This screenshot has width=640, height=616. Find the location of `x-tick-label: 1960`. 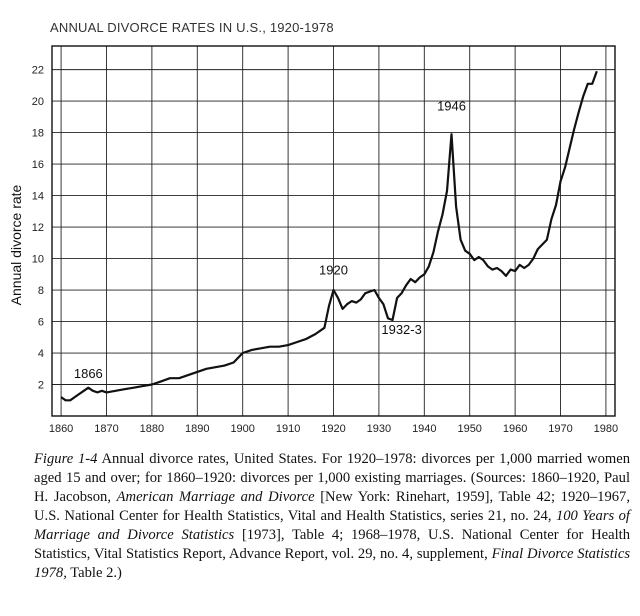

x-tick-label: 1960 is located at coordinates (515, 429).